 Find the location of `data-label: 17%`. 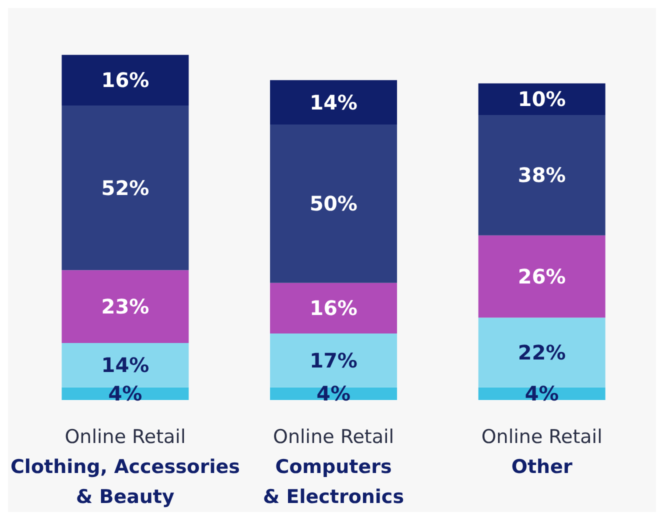

data-label: 17% is located at coordinates (334, 360).